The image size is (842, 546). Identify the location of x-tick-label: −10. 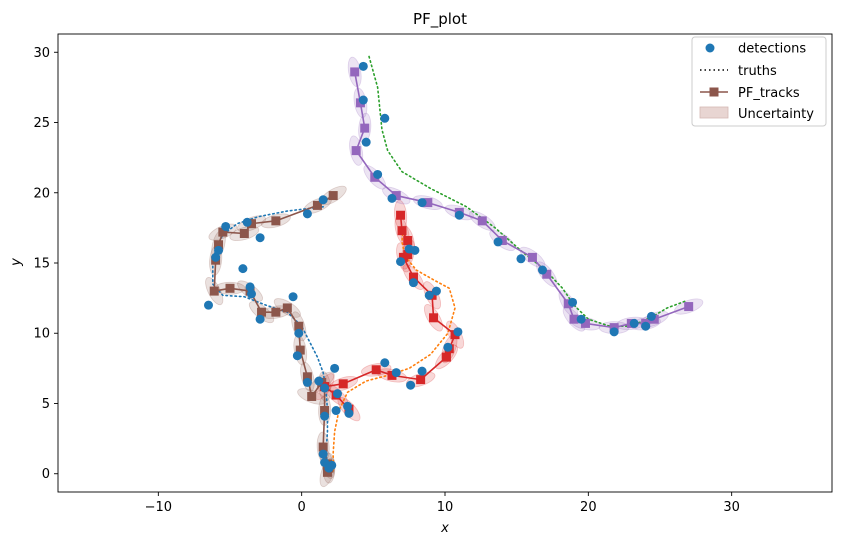
(158, 507).